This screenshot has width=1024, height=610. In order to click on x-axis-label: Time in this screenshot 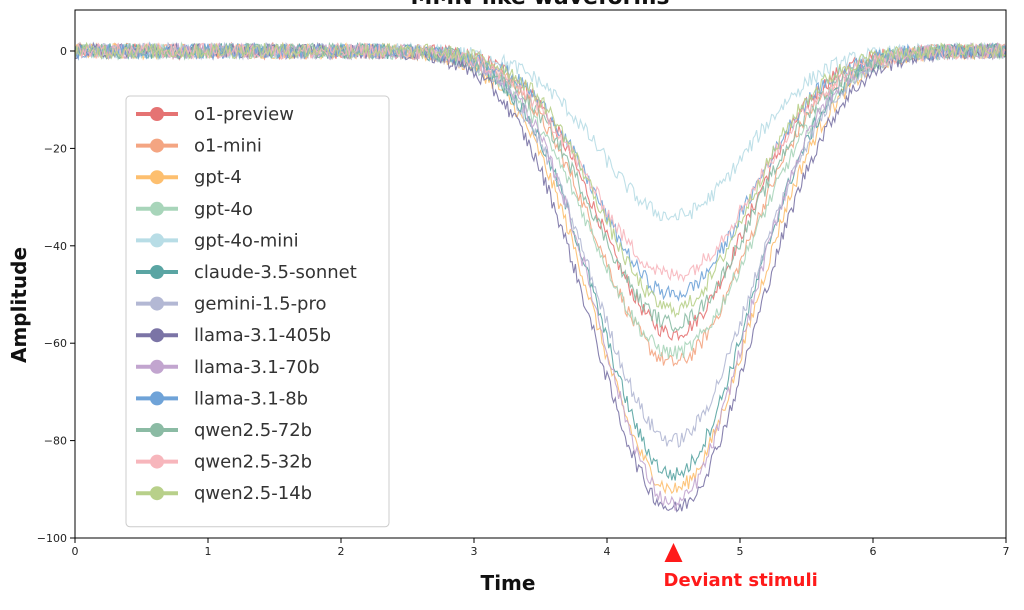, I will do `click(508, 583)`.